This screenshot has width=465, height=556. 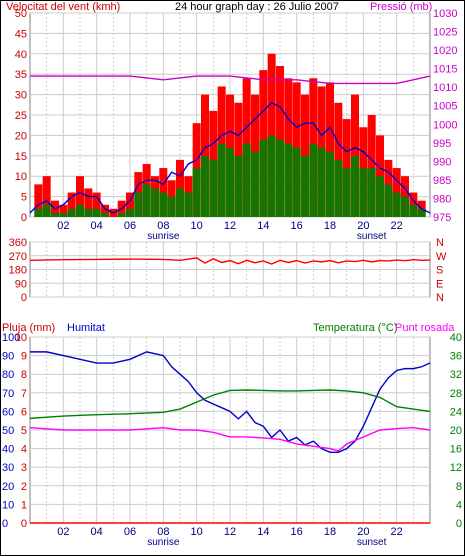 What do you see at coordinates (363, 226) in the screenshot?
I see `x-tick-label: 20` at bounding box center [363, 226].